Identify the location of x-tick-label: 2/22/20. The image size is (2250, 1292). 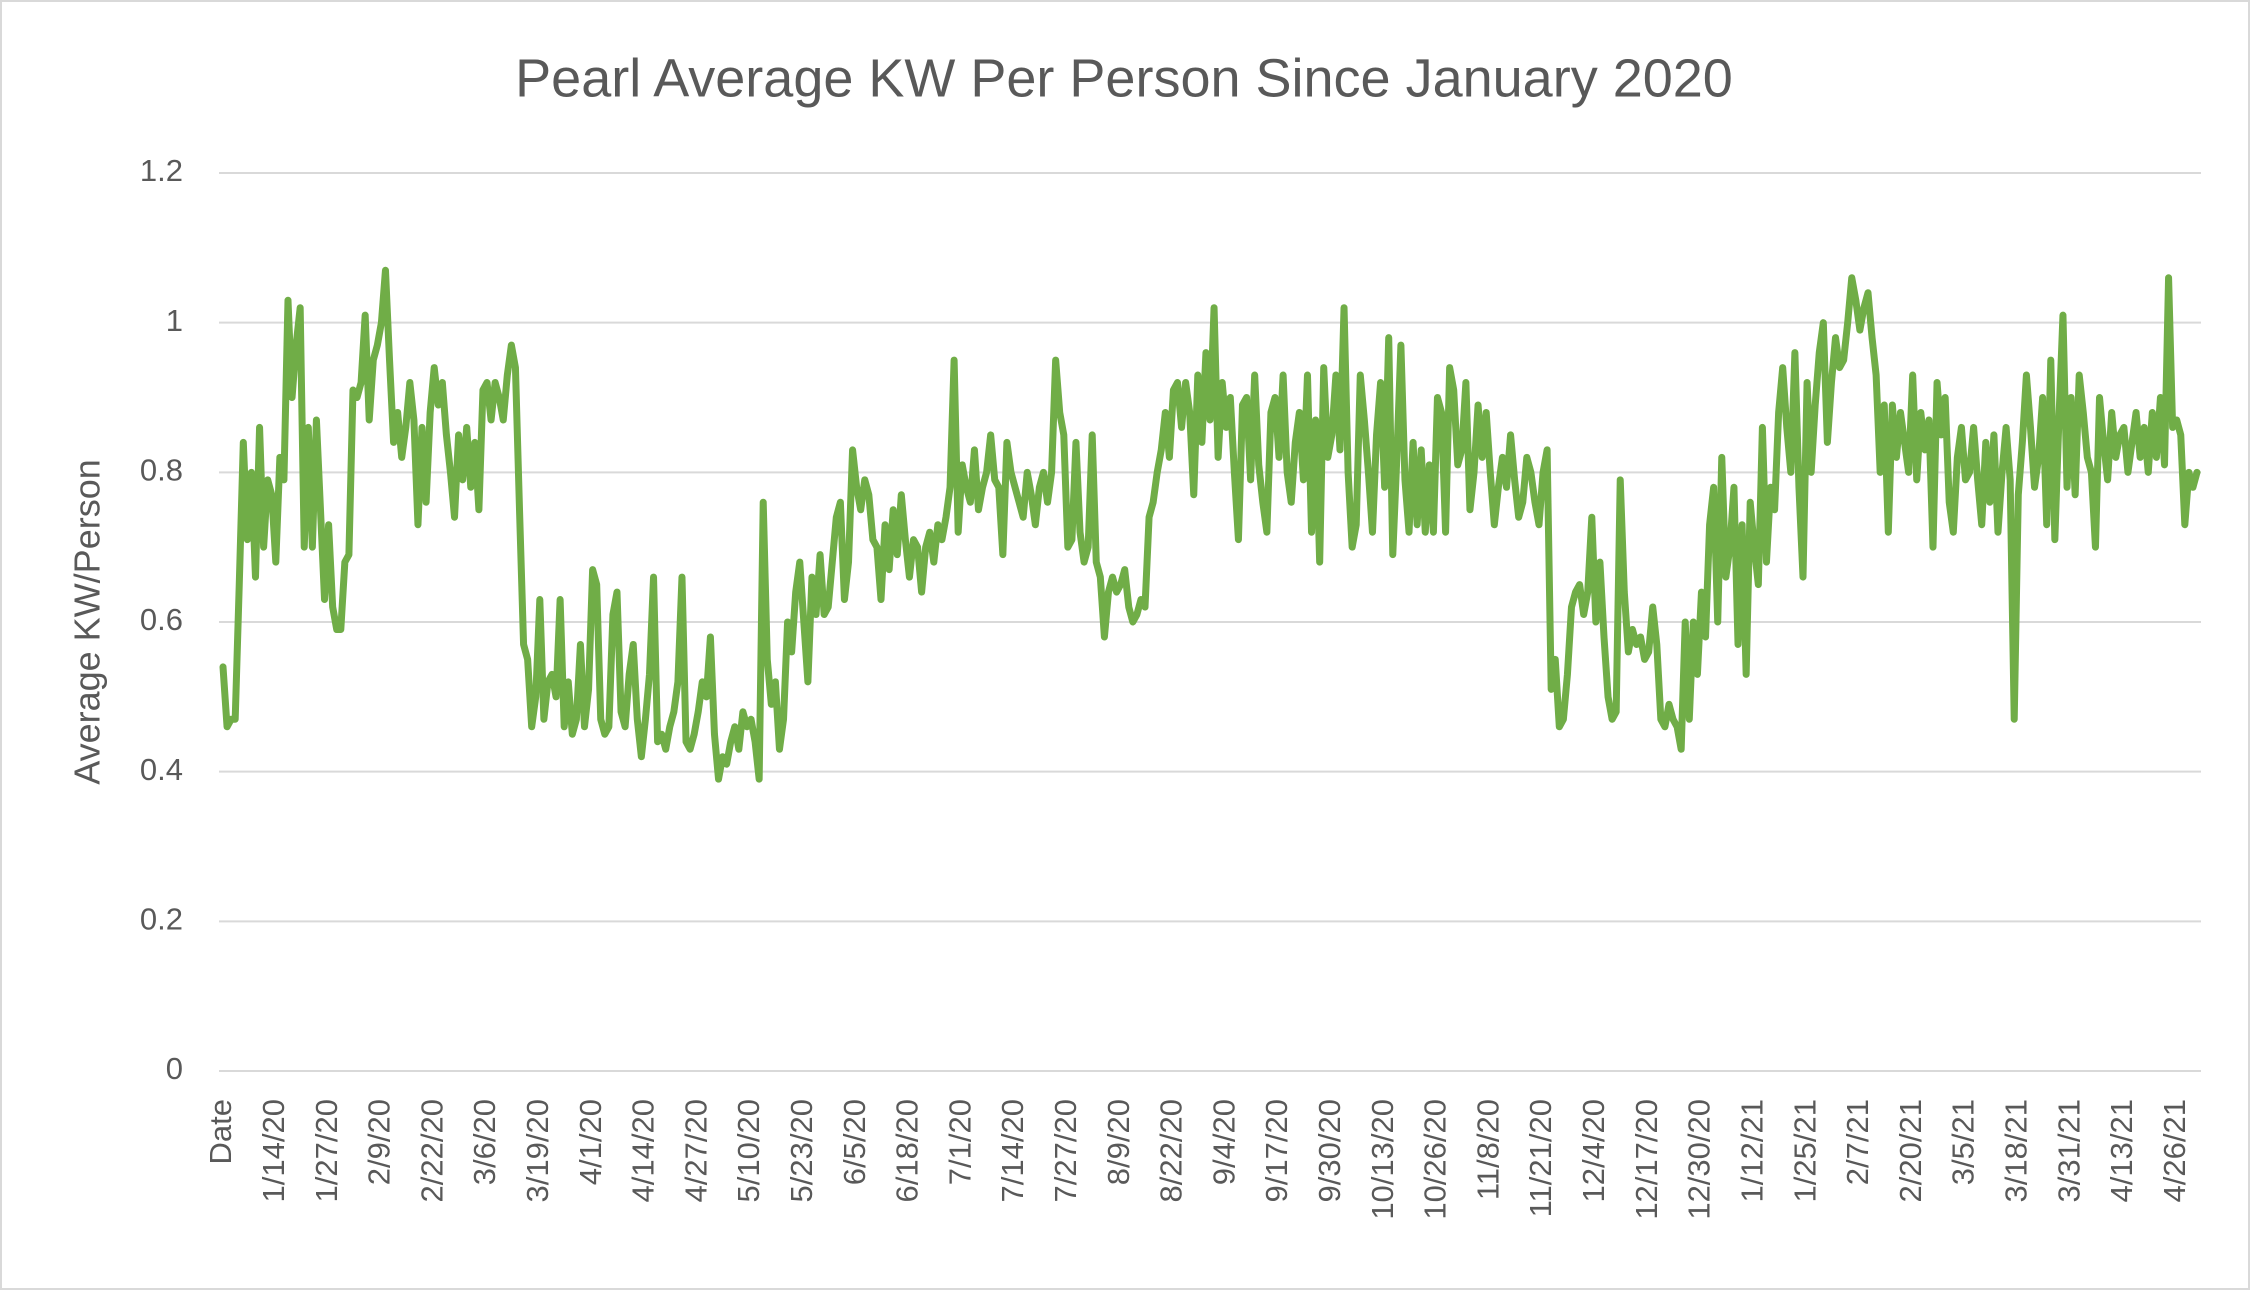
(431, 1150).